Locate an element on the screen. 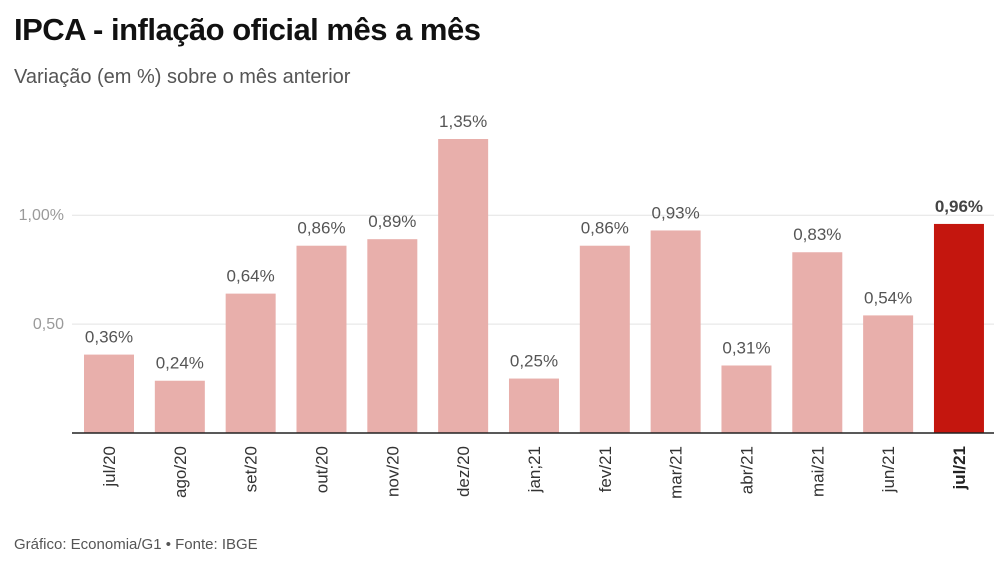  value-label: 1,35% is located at coordinates (463, 121).